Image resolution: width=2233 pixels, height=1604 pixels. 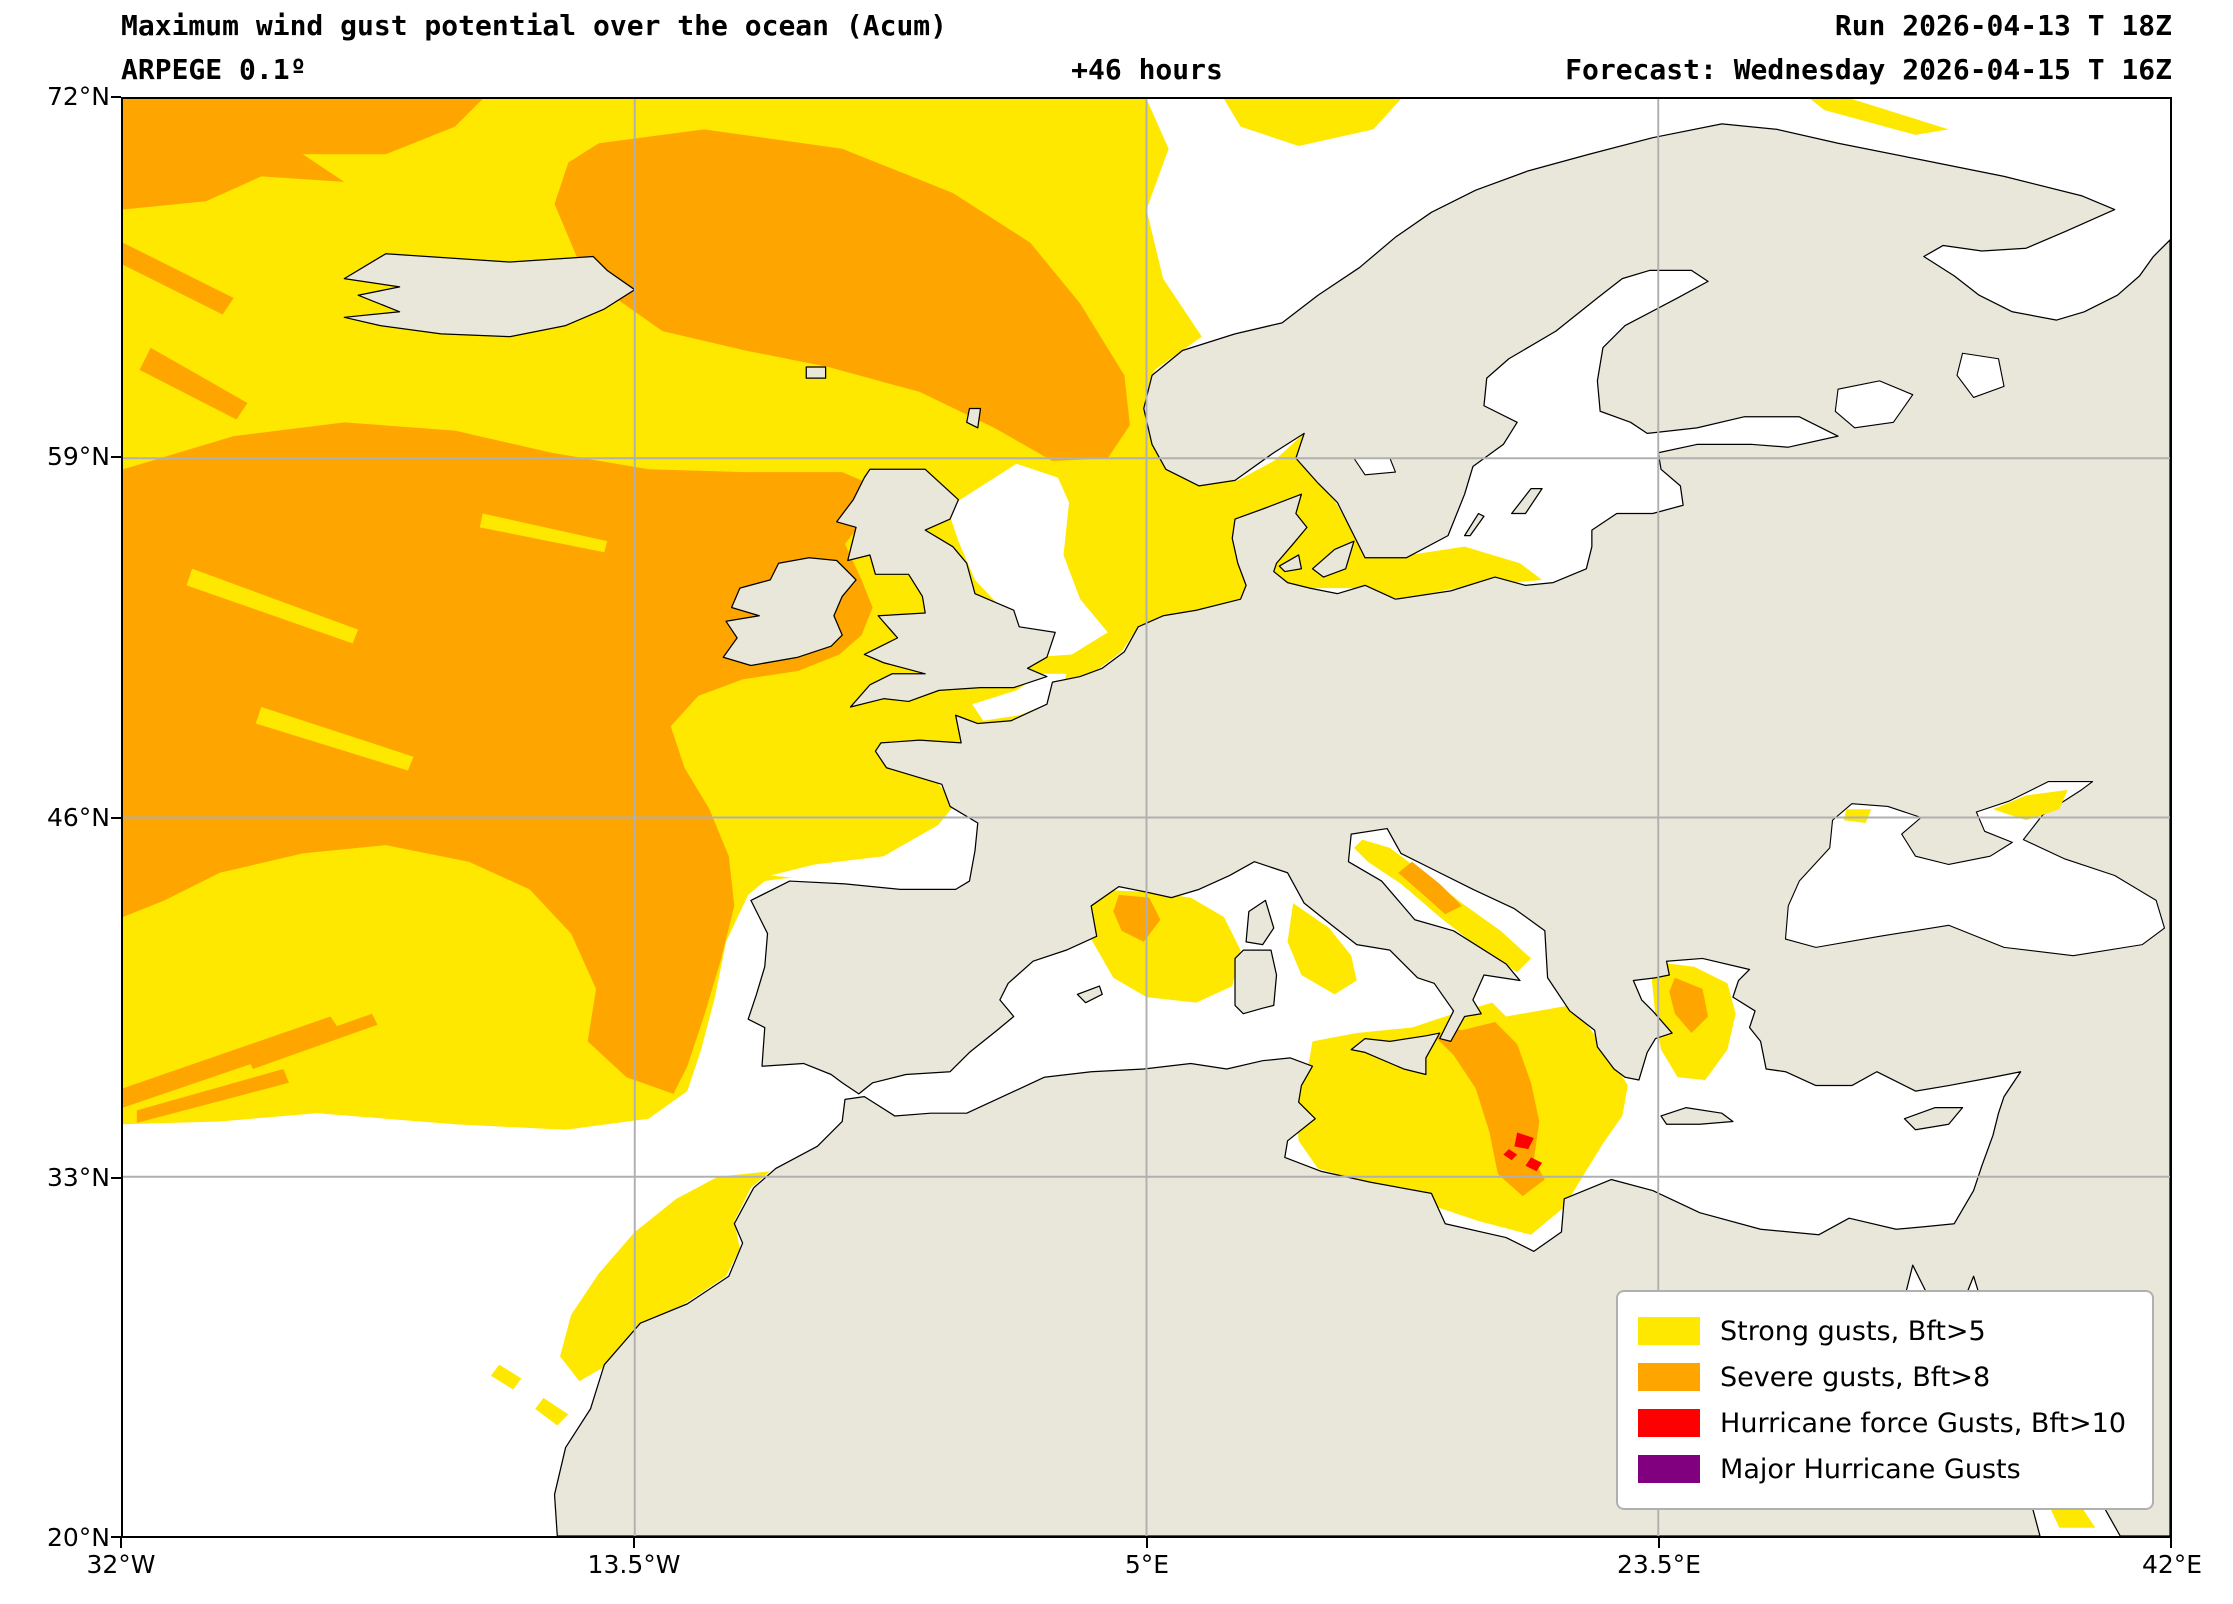 What do you see at coordinates (2003, 25) in the screenshot?
I see `run-label: Run 2026-04-13 T 18Z` at bounding box center [2003, 25].